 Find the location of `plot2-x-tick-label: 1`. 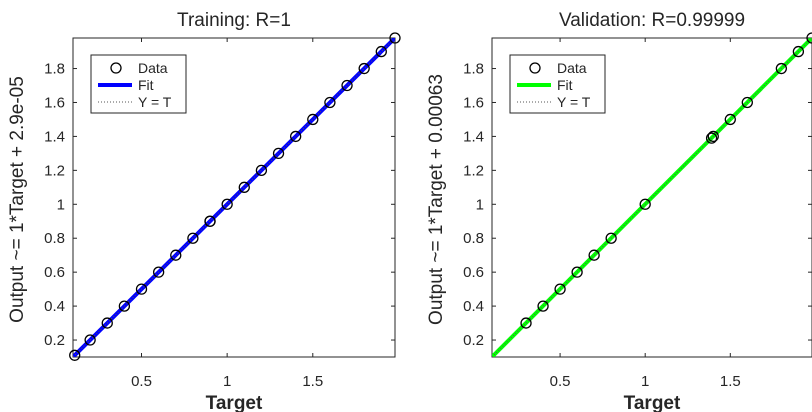

plot2-x-tick-label: 1 is located at coordinates (645, 381).